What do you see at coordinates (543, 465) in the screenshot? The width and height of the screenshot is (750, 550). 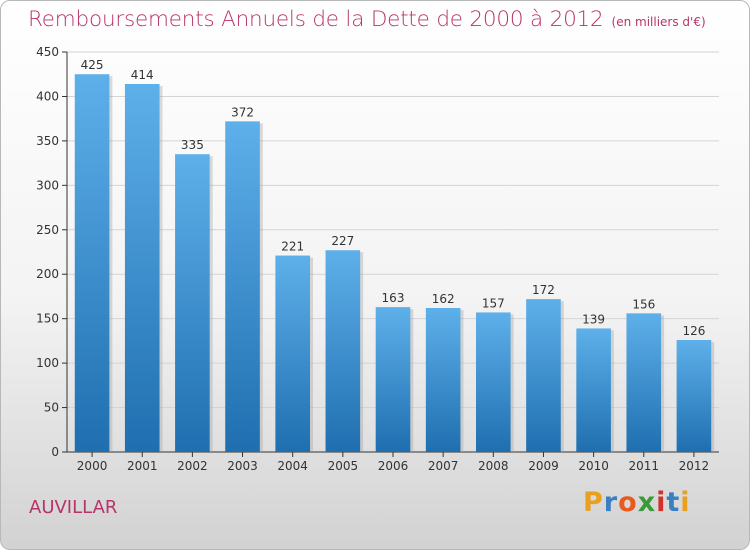 I see `x-tick-label: 2009` at bounding box center [543, 465].